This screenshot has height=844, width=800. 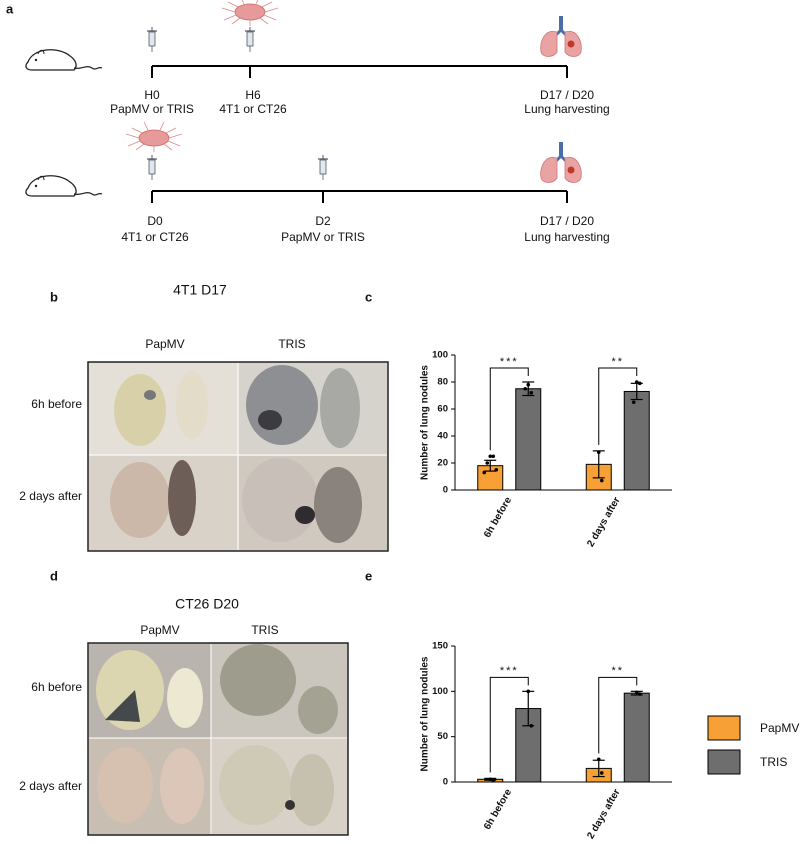 I want to click on y-tick-label: 80, so click(x=442, y=382).